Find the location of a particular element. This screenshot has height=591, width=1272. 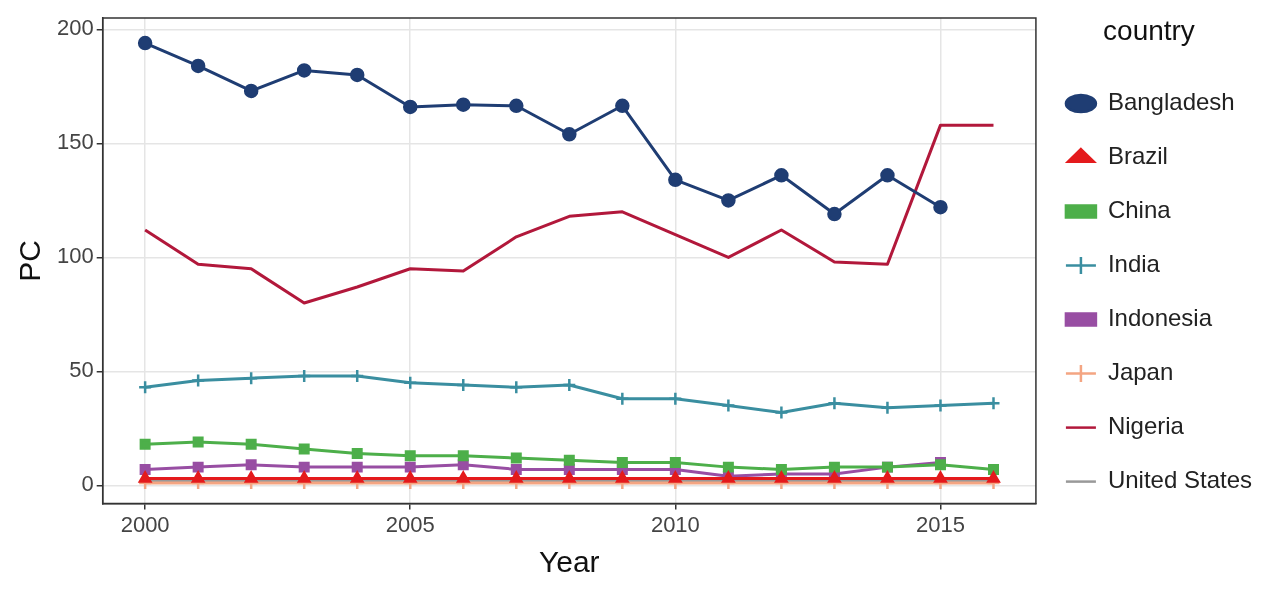

y-axis-title: PC is located at coordinates (30, 260).